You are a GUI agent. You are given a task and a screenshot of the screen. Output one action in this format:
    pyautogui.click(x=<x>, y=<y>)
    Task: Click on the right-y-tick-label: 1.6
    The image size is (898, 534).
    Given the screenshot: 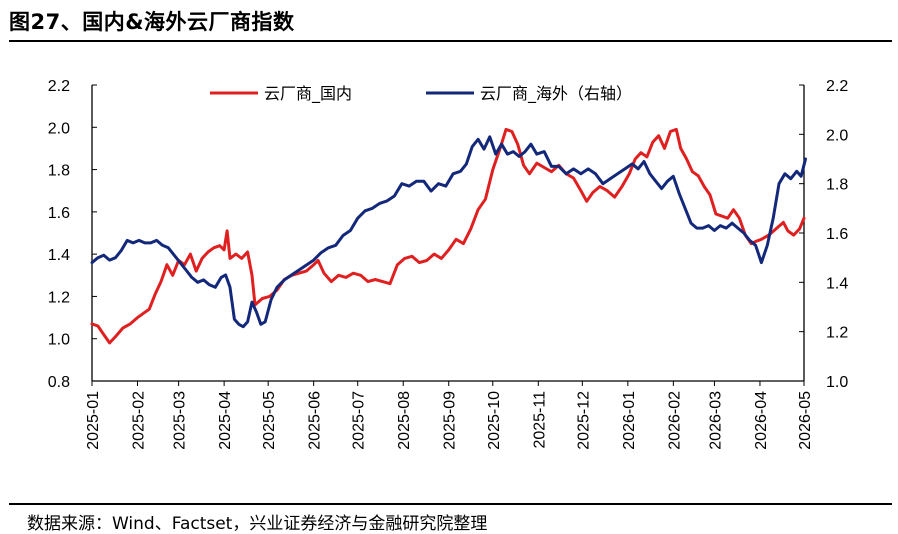 What is the action you would take?
    pyautogui.click(x=837, y=234)
    